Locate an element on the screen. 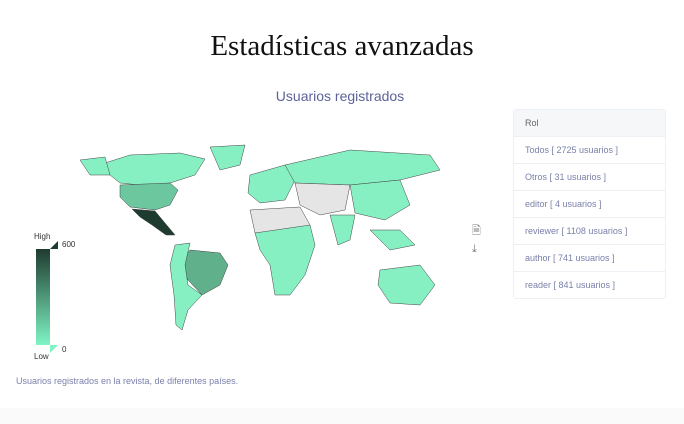 The height and width of the screenshot is (424, 684). country-china is located at coordinates (380, 200).